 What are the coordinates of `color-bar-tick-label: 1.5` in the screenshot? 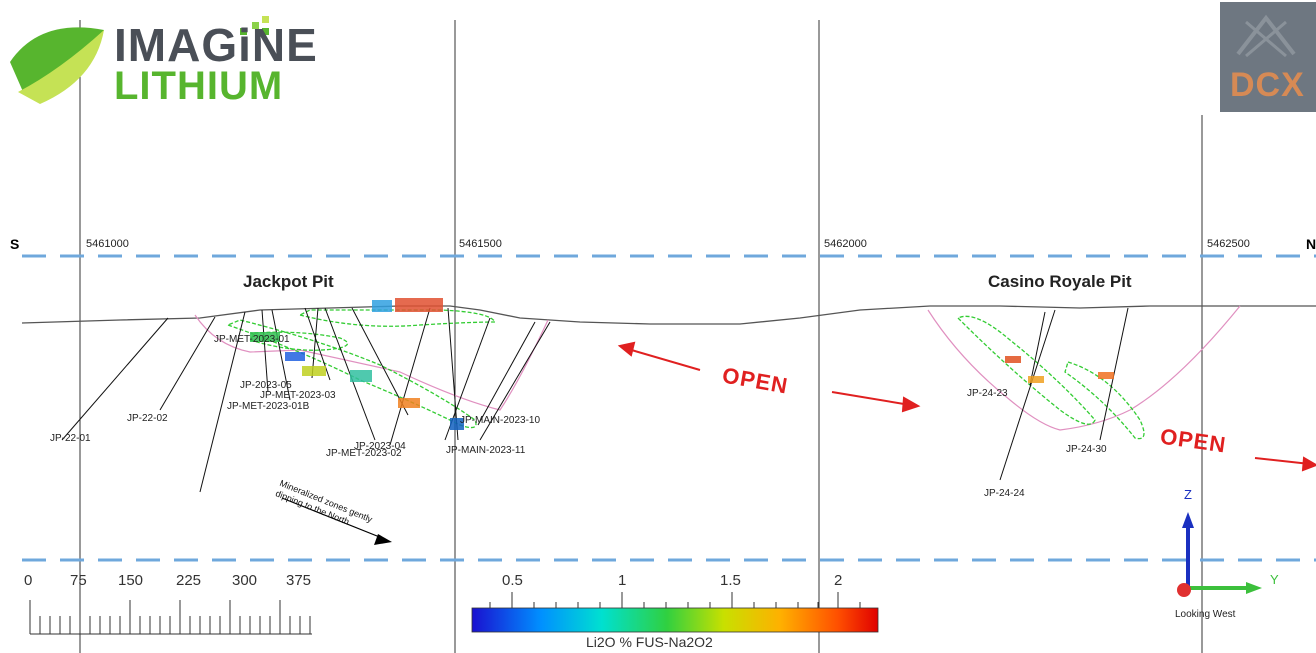 It's located at (730, 580).